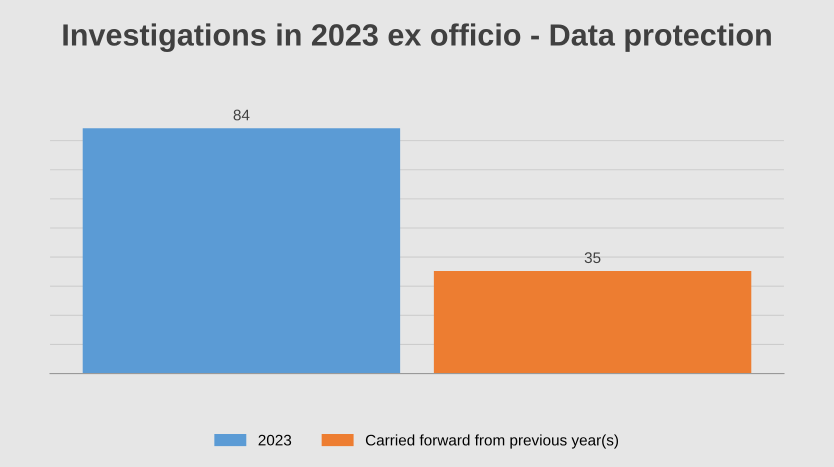 The height and width of the screenshot is (467, 834). I want to click on legend-label: Carried forward from previous year(s), so click(492, 441).